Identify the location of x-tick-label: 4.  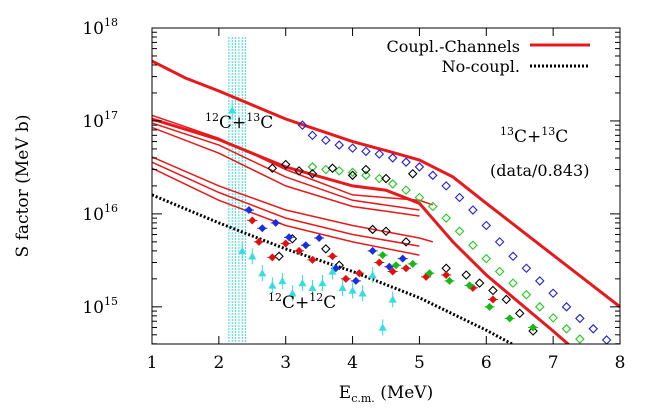
(352, 363).